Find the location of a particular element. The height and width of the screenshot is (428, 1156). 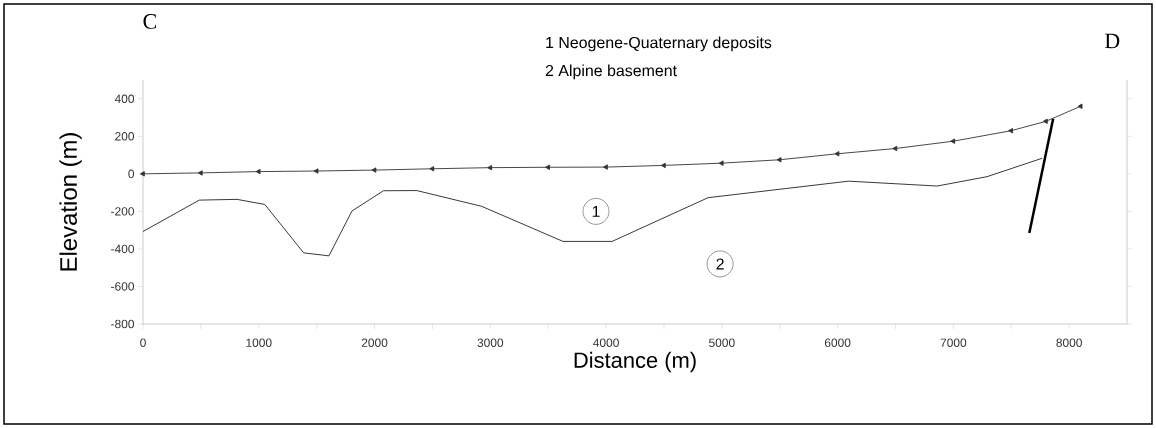

x-axis-title: Distance (m) is located at coordinates (635, 362).